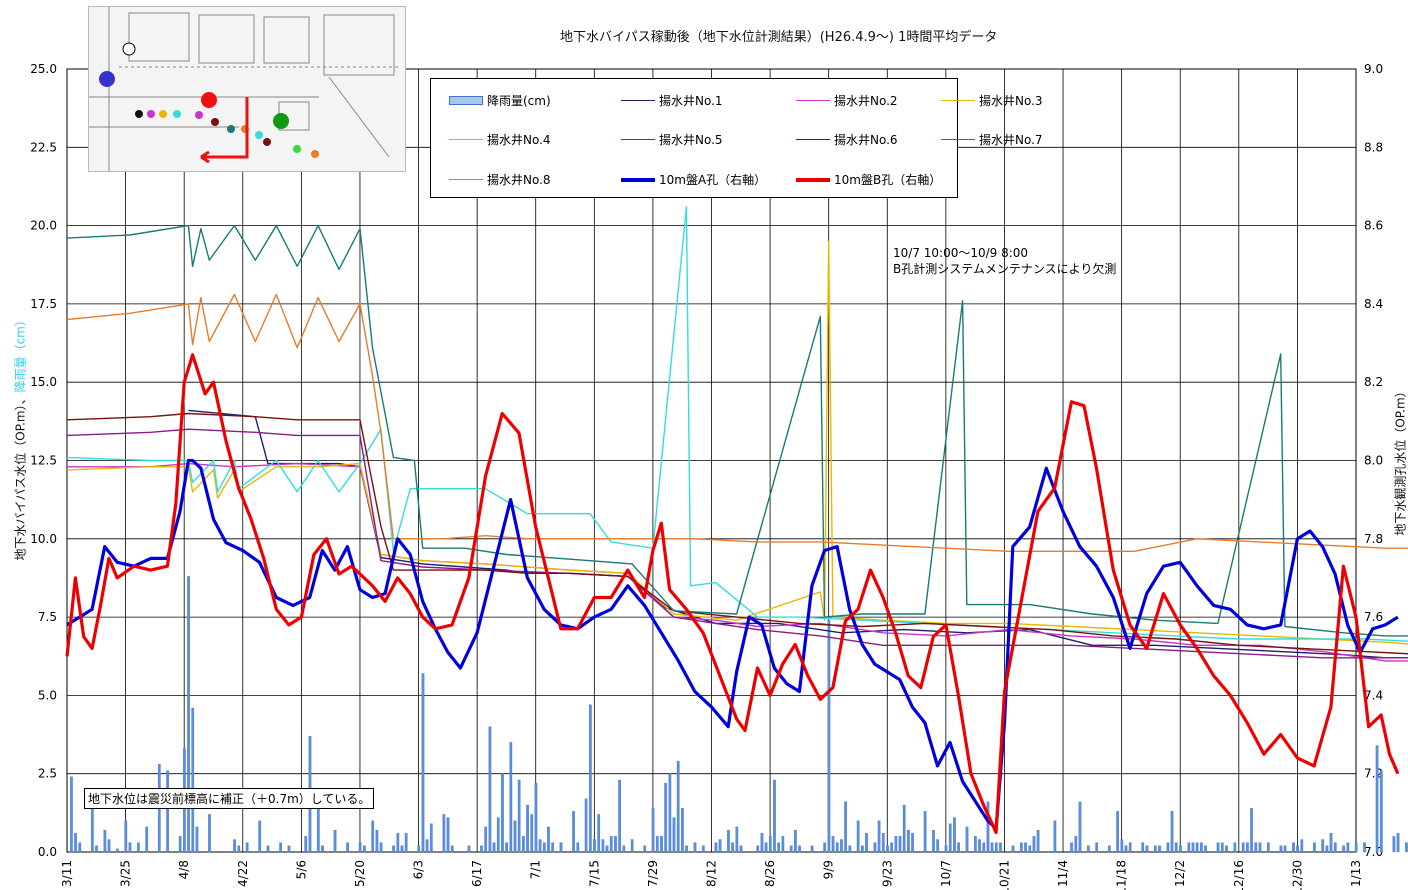 This screenshot has width=1408, height=890. I want to click on x-tick-label: 7/29, so click(653, 873).